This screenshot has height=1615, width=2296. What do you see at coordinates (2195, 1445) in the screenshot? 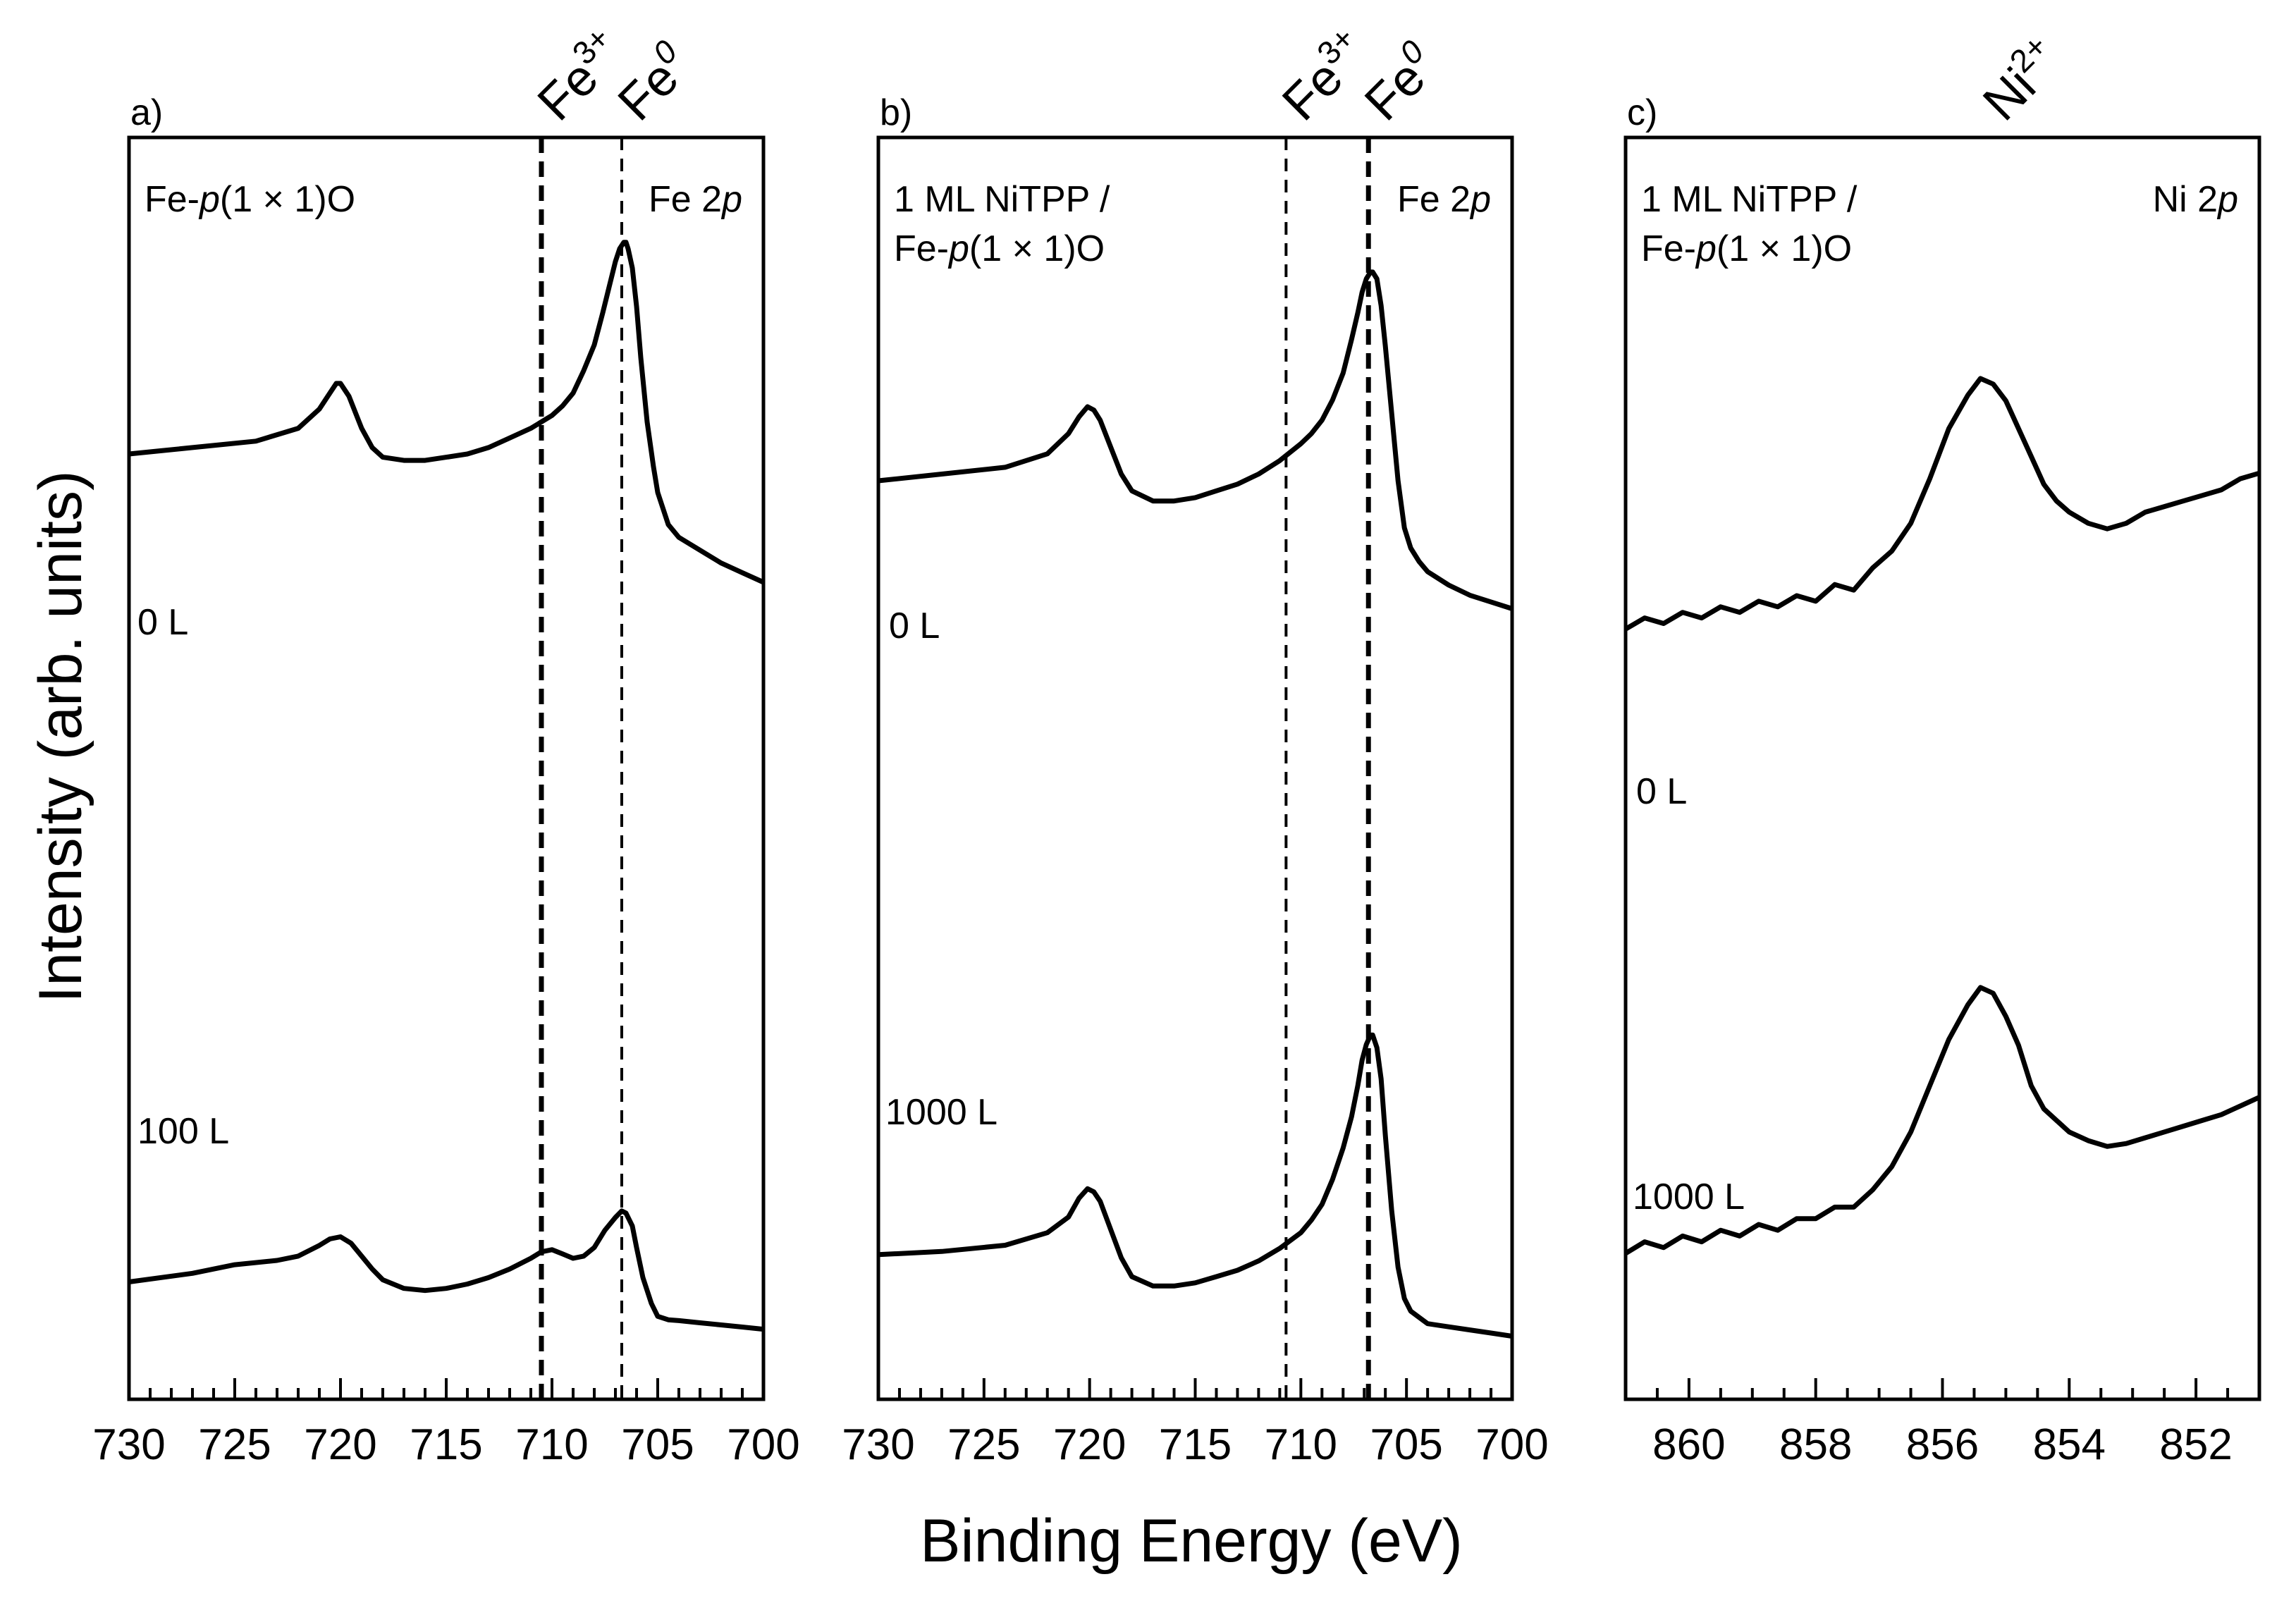
I see `x-tick-label: 852` at bounding box center [2195, 1445].